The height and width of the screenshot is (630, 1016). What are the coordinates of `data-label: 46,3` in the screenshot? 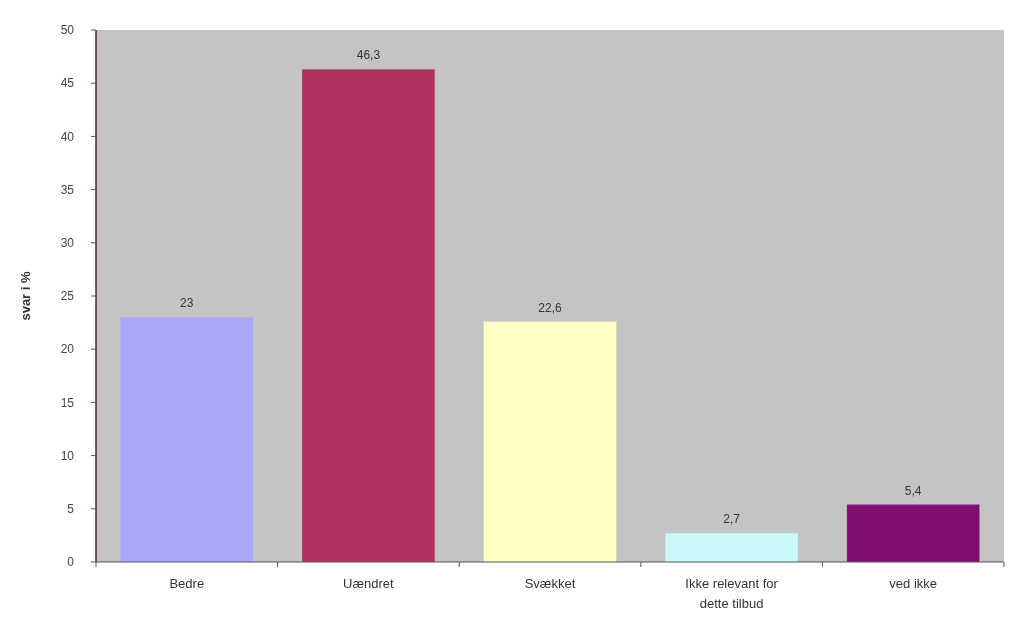 It's located at (368, 55).